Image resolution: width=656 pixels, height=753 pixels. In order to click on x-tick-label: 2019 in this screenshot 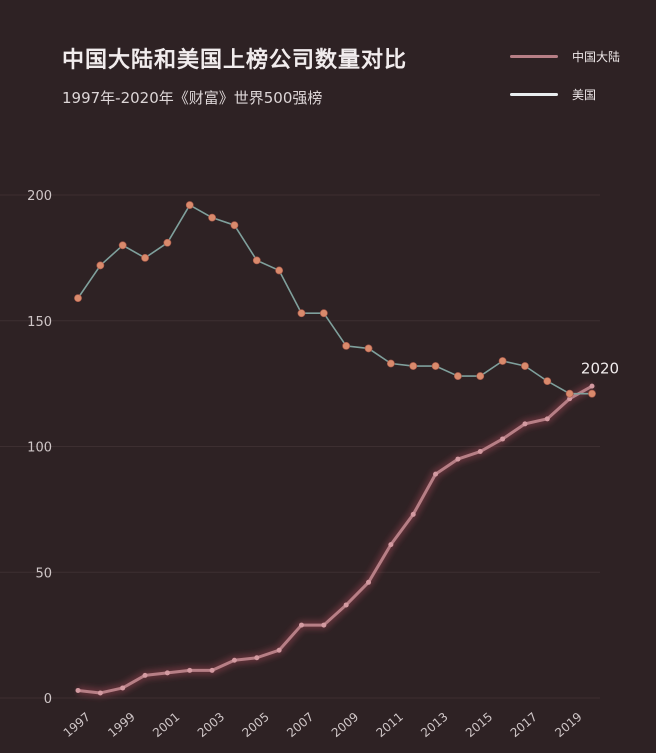, I will do `click(568, 725)`.